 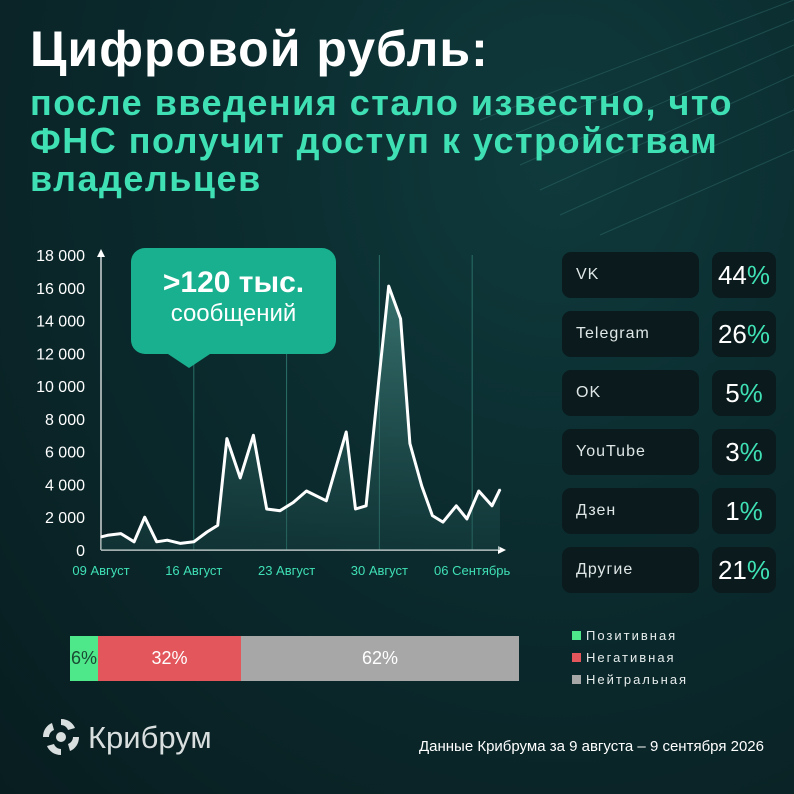 What do you see at coordinates (732, 511) in the screenshot?
I see `platform-percent-value: 1` at bounding box center [732, 511].